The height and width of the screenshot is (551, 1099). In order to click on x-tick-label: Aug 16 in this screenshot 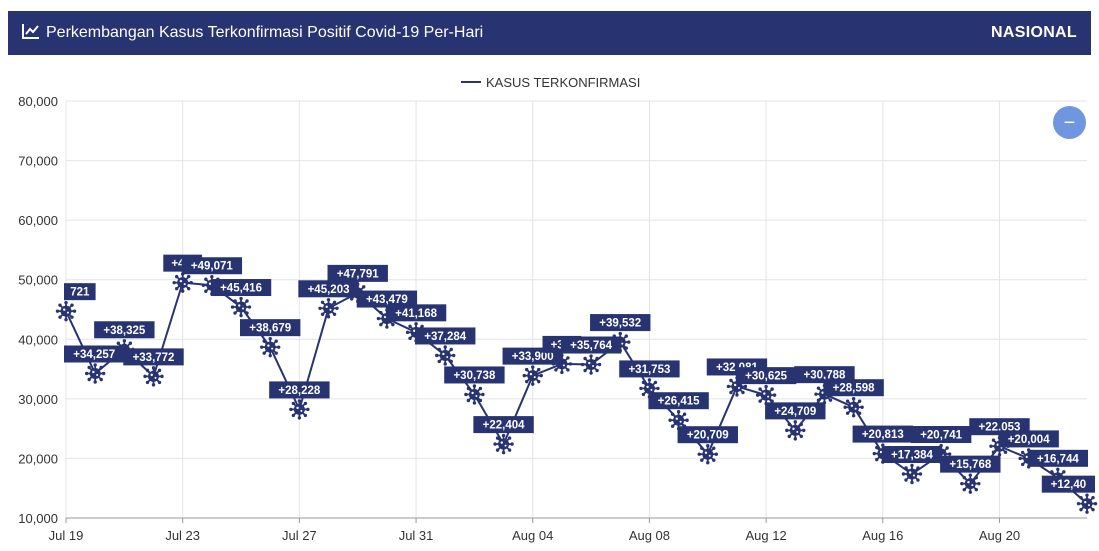, I will do `click(882, 535)`.